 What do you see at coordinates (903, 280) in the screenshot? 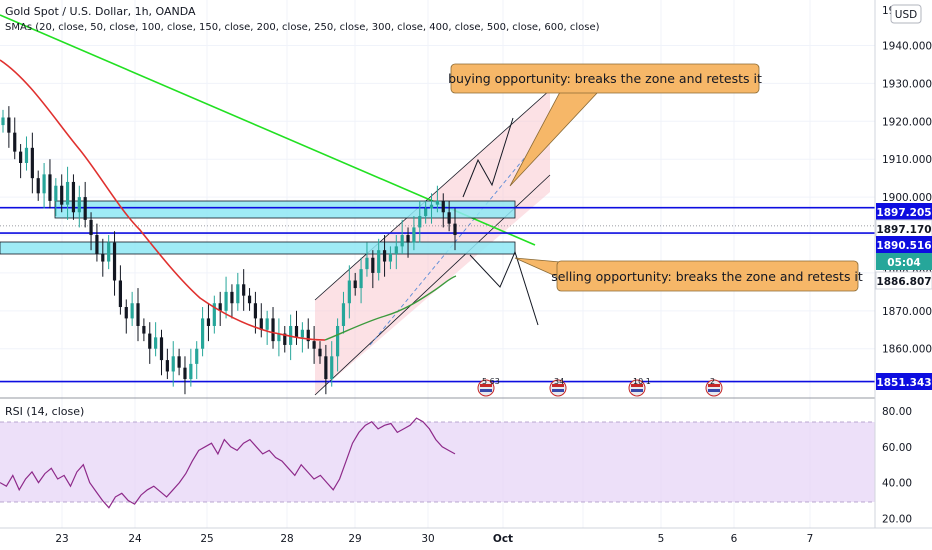
I see `price-tag: 1886.807` at bounding box center [903, 280].